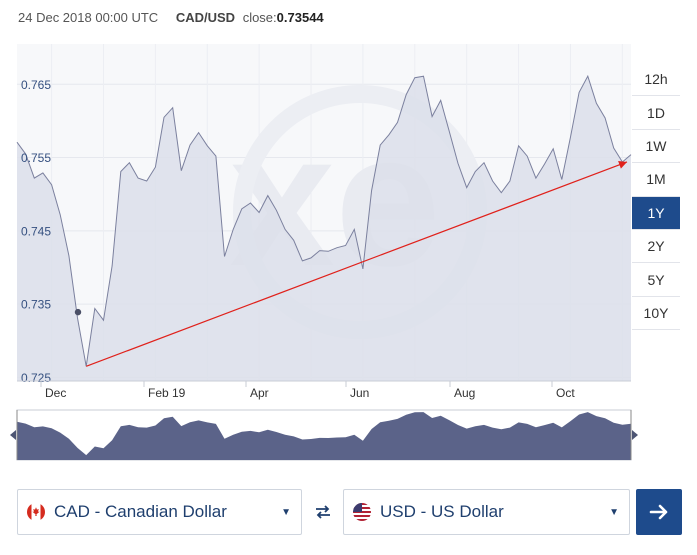 Image resolution: width=697 pixels, height=555 pixels. I want to click on close-value: 0.73544, so click(300, 17).